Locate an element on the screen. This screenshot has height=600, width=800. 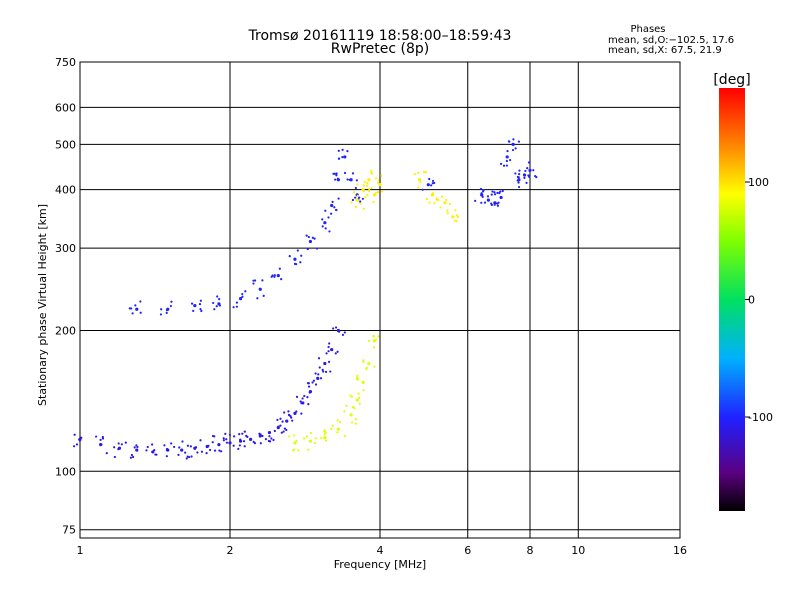
x-tick-label: 1 is located at coordinates (80, 550).